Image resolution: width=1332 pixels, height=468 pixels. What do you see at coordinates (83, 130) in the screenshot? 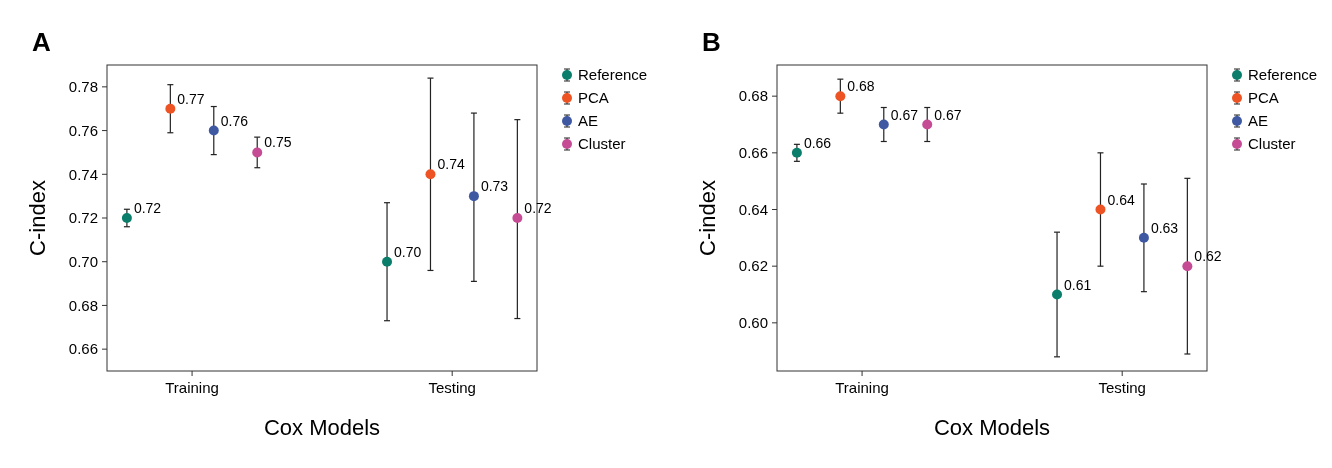
I see `y-tick-label: 0.76` at bounding box center [83, 130].